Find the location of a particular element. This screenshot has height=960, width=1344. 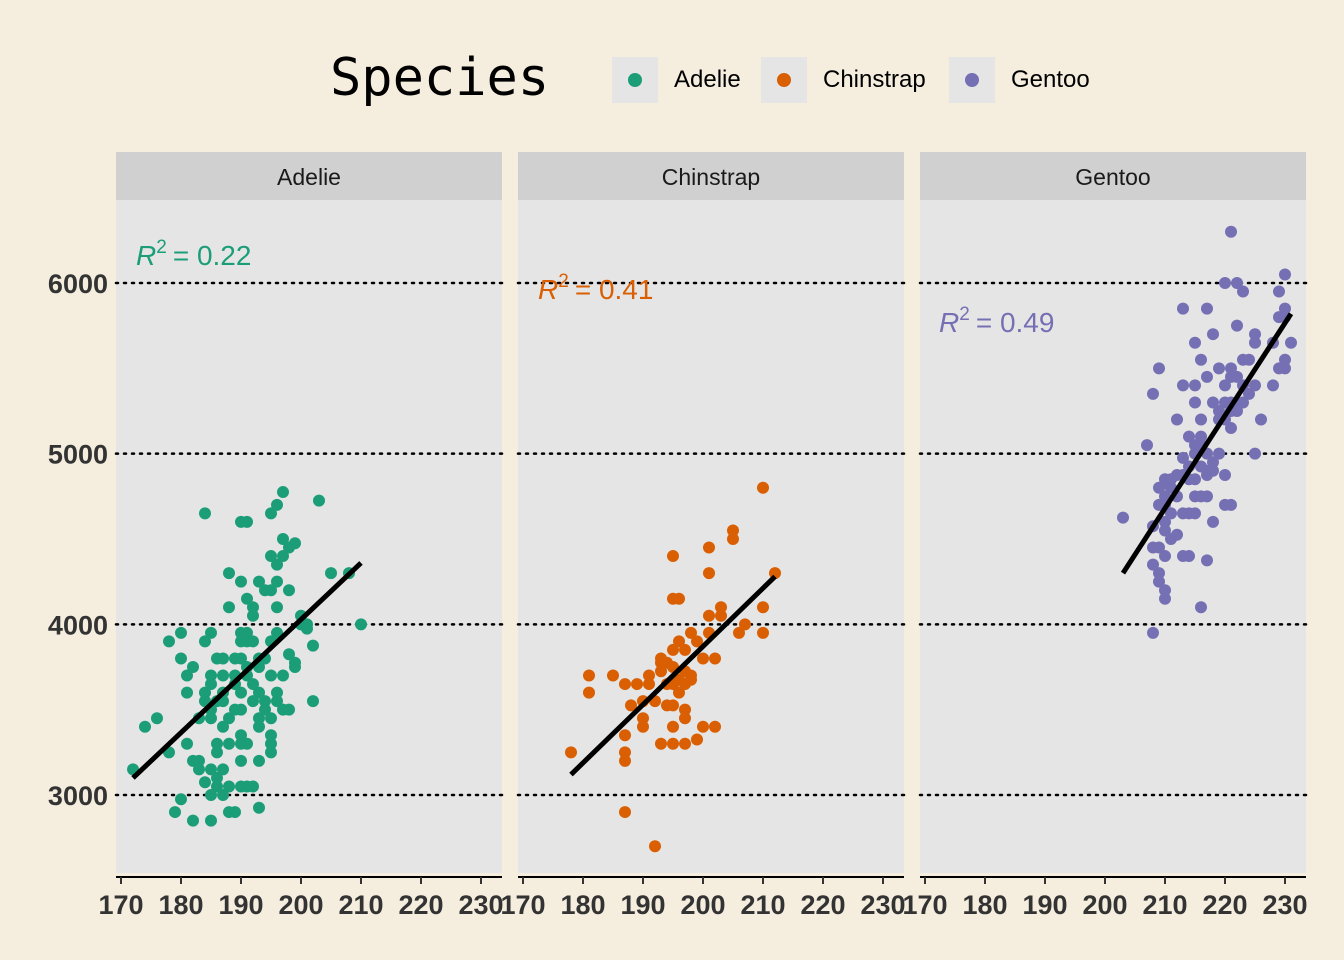

r-squared-label: R2 = 0.49 is located at coordinates (996, 321).